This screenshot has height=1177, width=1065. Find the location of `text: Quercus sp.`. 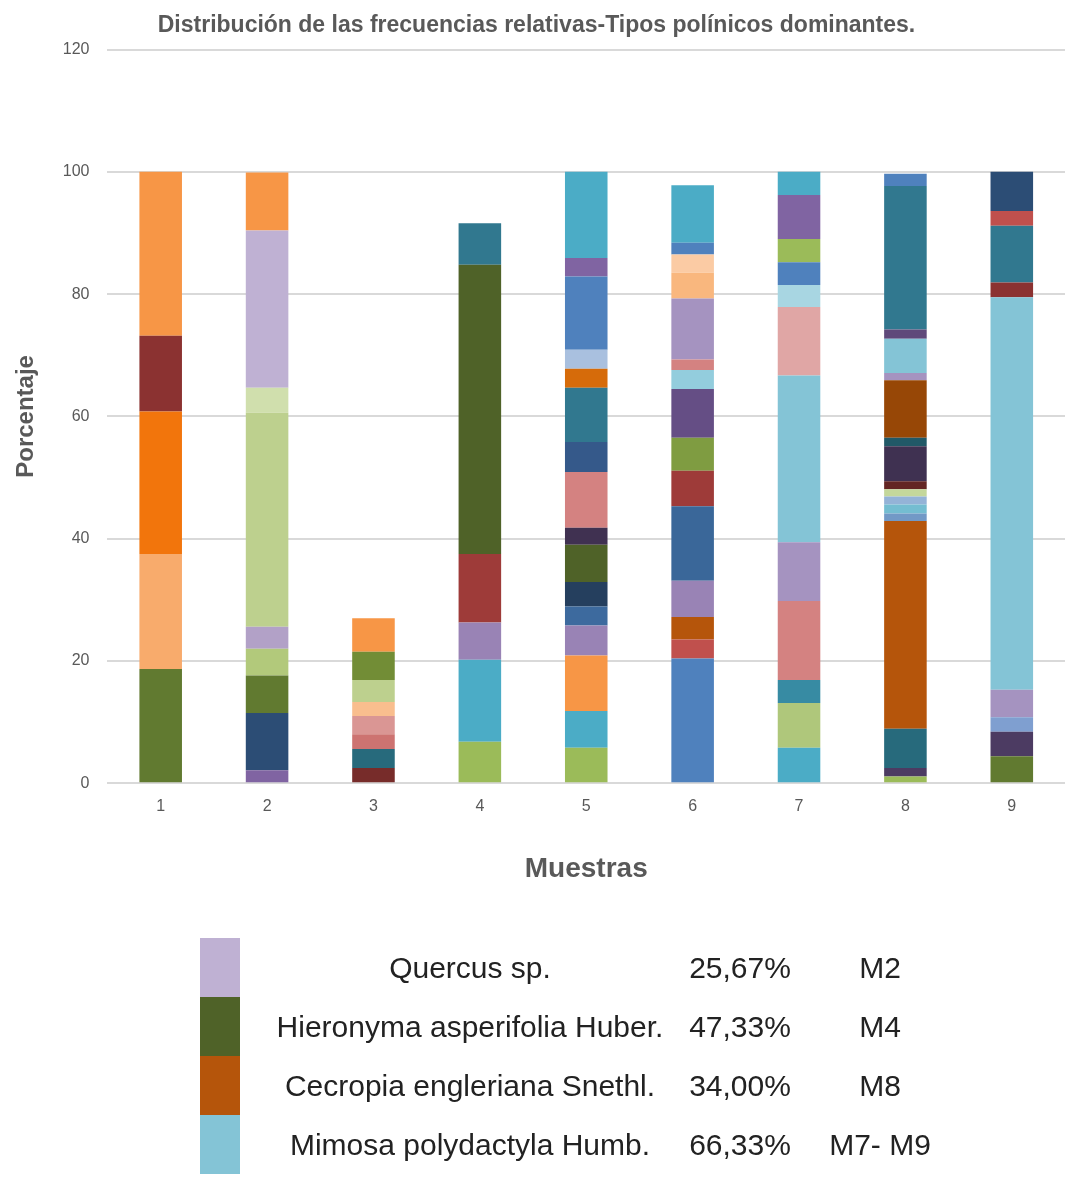

text: Quercus sp. is located at coordinates (470, 967).